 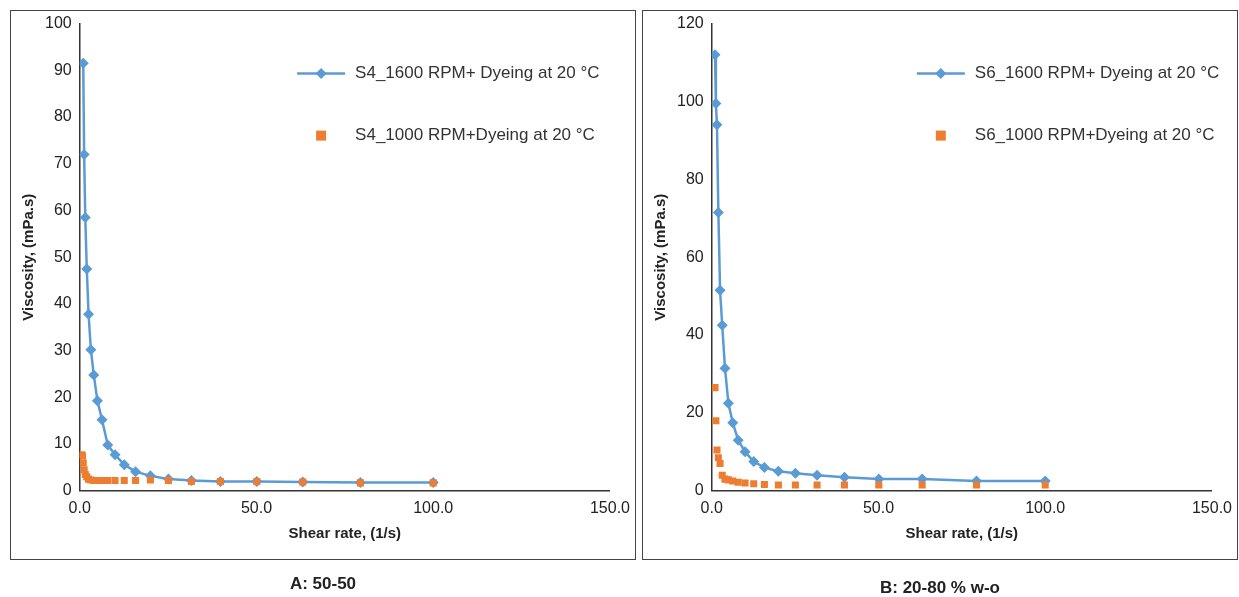 What do you see at coordinates (690, 23) in the screenshot?
I see `y-tick-label: 120` at bounding box center [690, 23].